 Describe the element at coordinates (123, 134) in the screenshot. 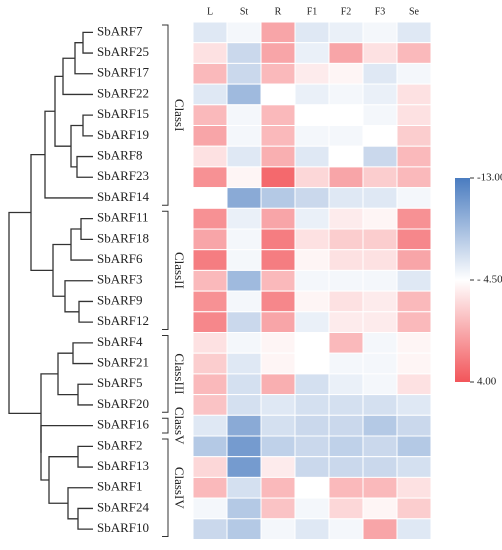

I see `row-label: SbARF19` at that location.